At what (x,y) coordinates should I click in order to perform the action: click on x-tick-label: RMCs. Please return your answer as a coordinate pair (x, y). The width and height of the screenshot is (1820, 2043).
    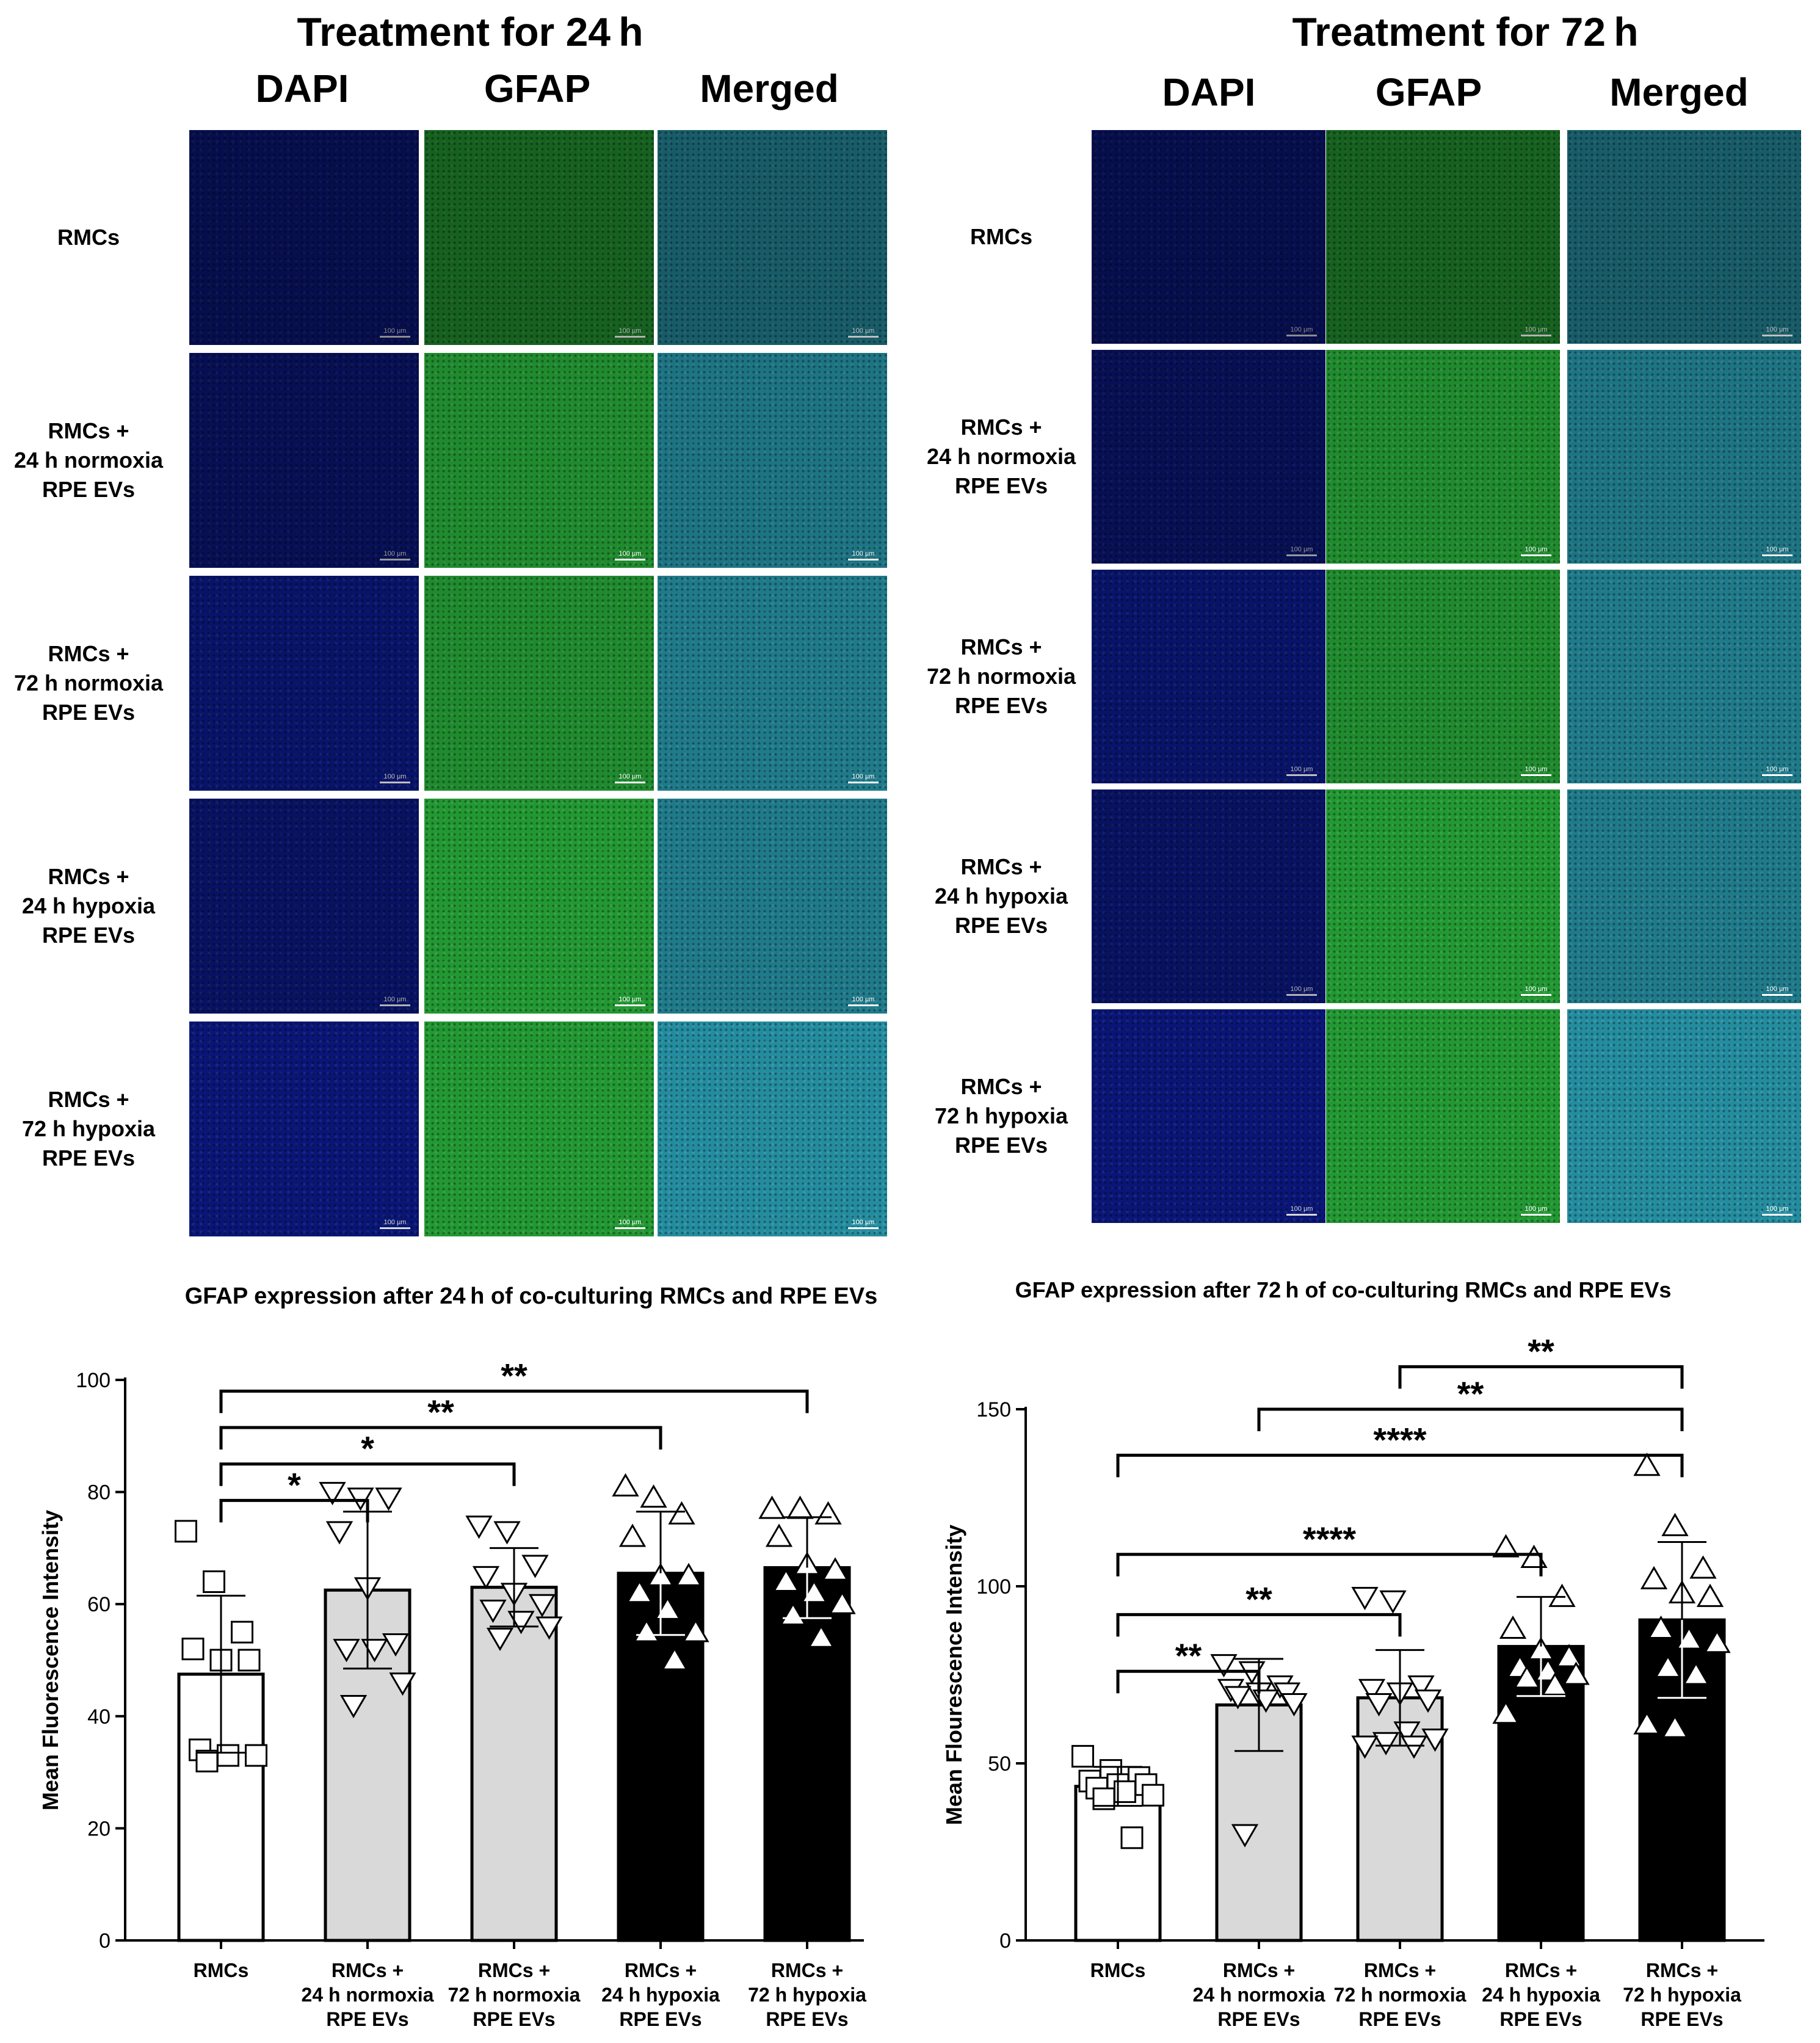
    Looking at the image, I should click on (221, 1970).